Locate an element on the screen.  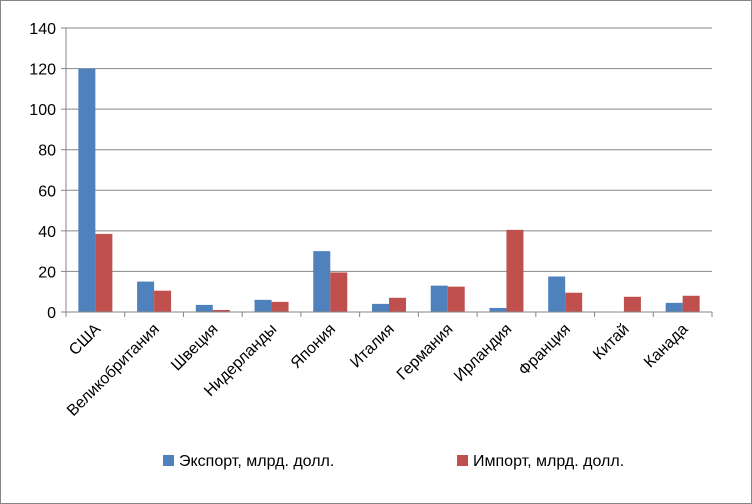
x-category-label: Германия is located at coordinates (425, 352).